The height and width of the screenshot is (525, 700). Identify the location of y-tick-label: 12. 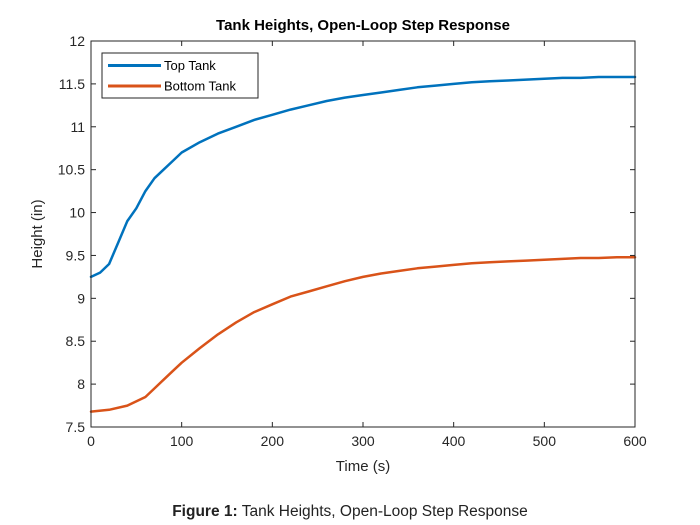
(77, 41).